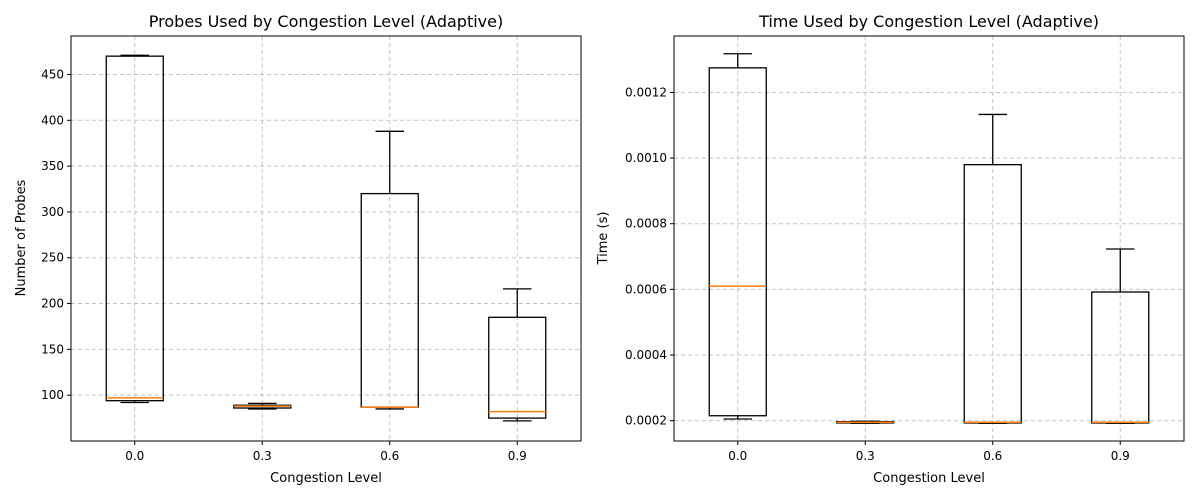 The height and width of the screenshot is (500, 1200). I want to click on chart-title: Time Used by Congestion Level (Adaptive), so click(928, 21).